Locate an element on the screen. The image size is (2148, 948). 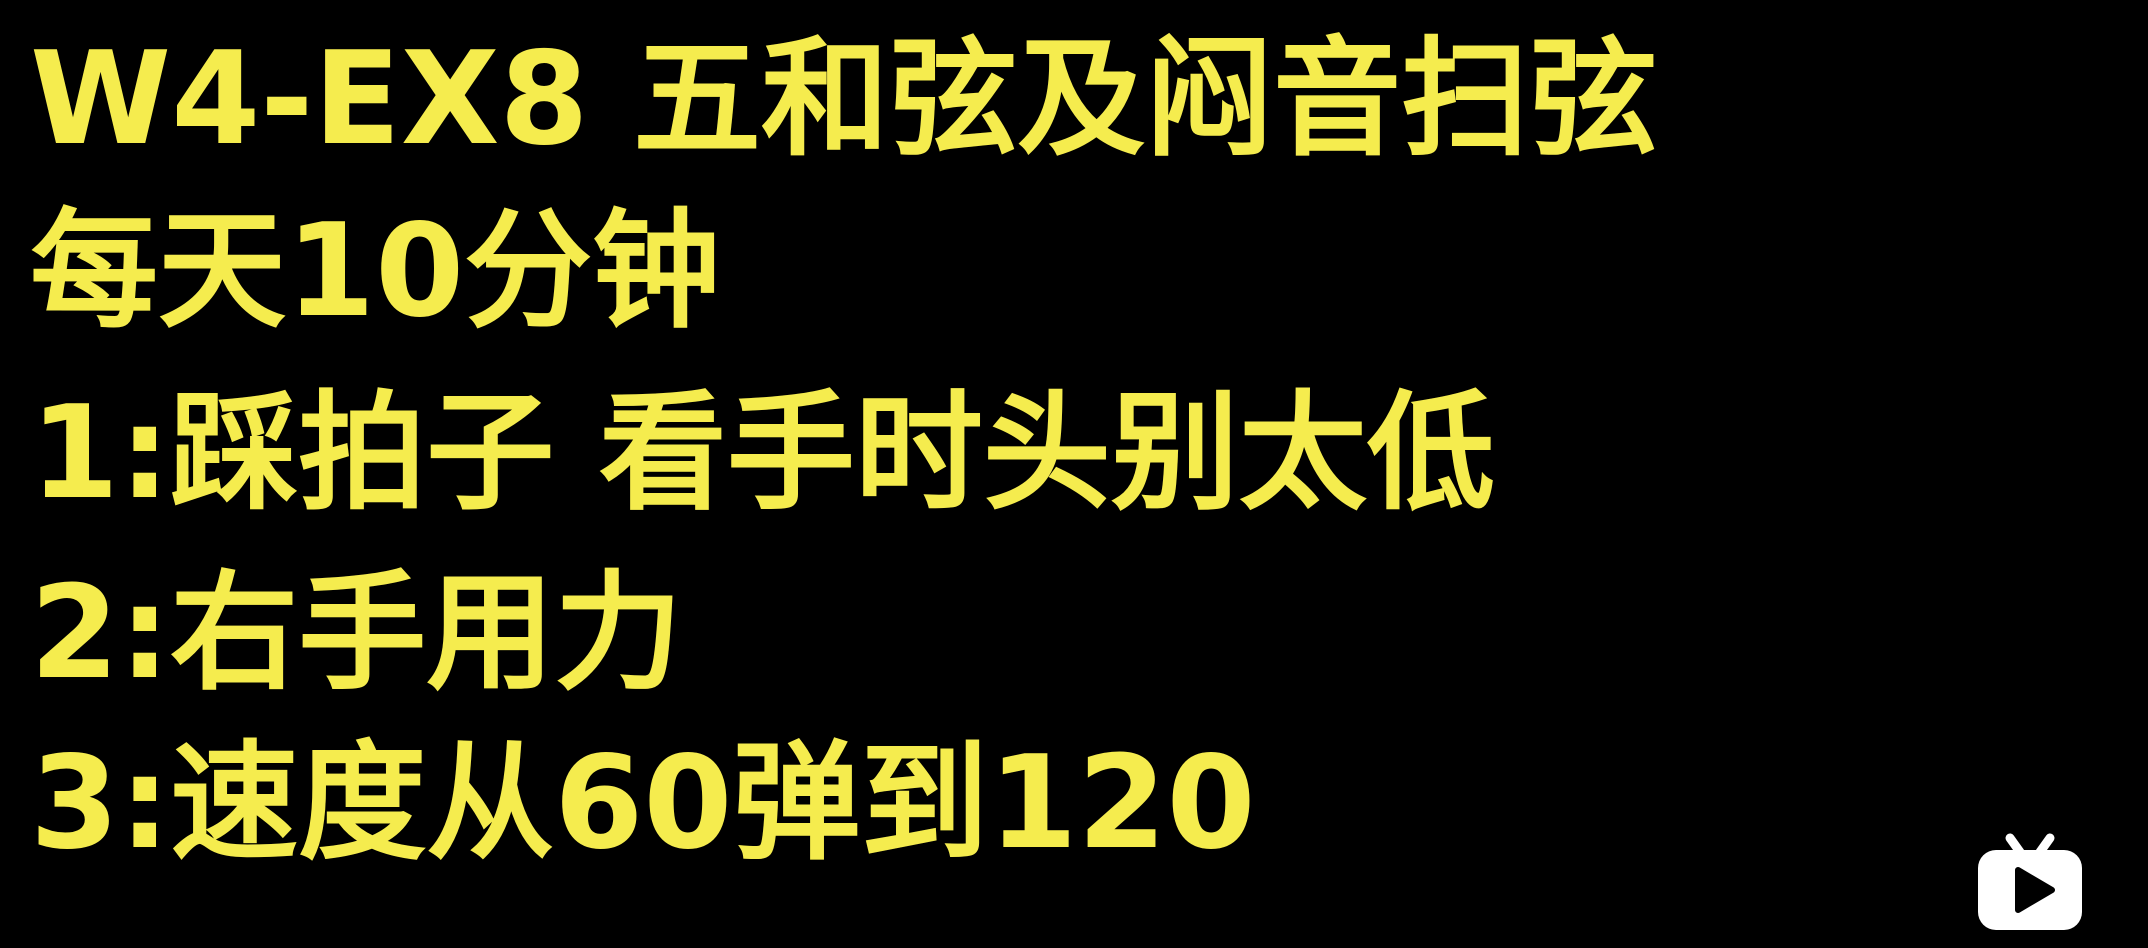
practice-duration-line: 每天10分钟 is located at coordinates (375, 271).